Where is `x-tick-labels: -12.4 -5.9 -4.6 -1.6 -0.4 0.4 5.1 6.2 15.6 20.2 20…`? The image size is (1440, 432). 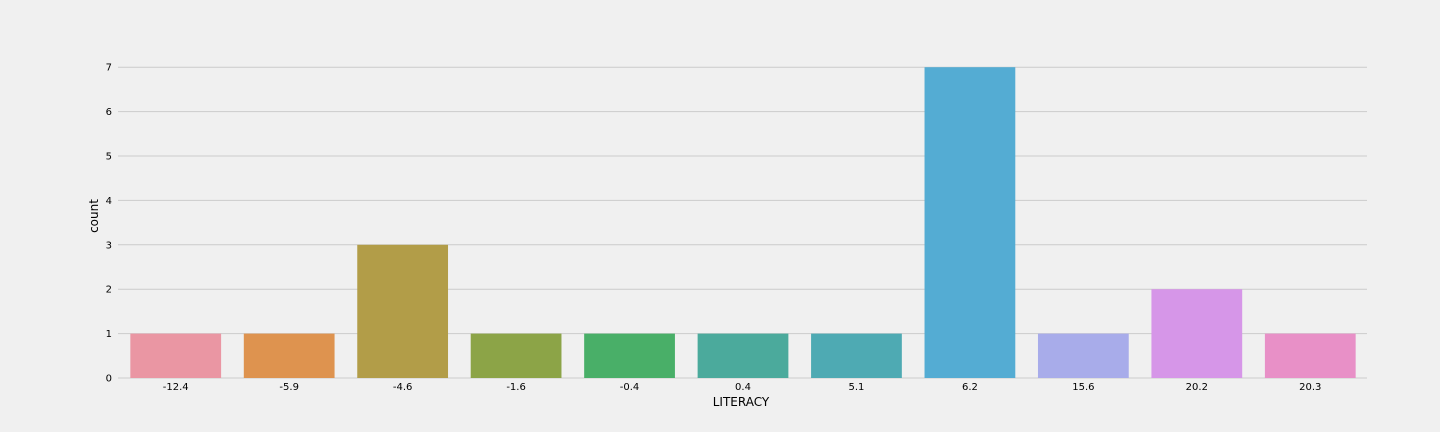
x-tick-labels: -12.4 -5.9 -4.6 -1.6 -0.4 0.4 5.1 6.2 15.6 20.2 20… is located at coordinates (742, 387).